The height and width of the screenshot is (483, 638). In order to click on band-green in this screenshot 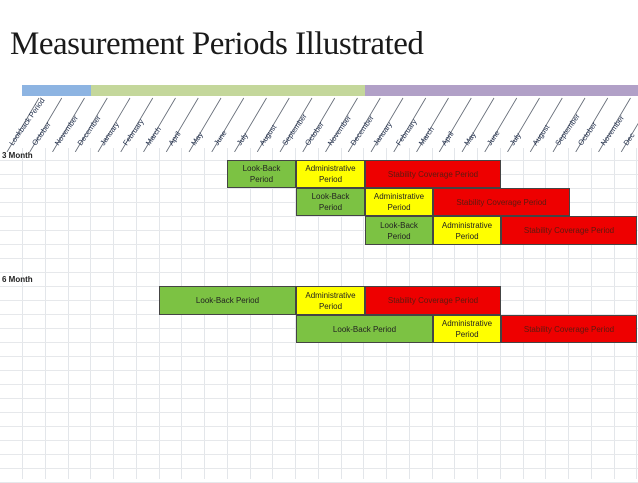, I will do `click(228, 90)`.